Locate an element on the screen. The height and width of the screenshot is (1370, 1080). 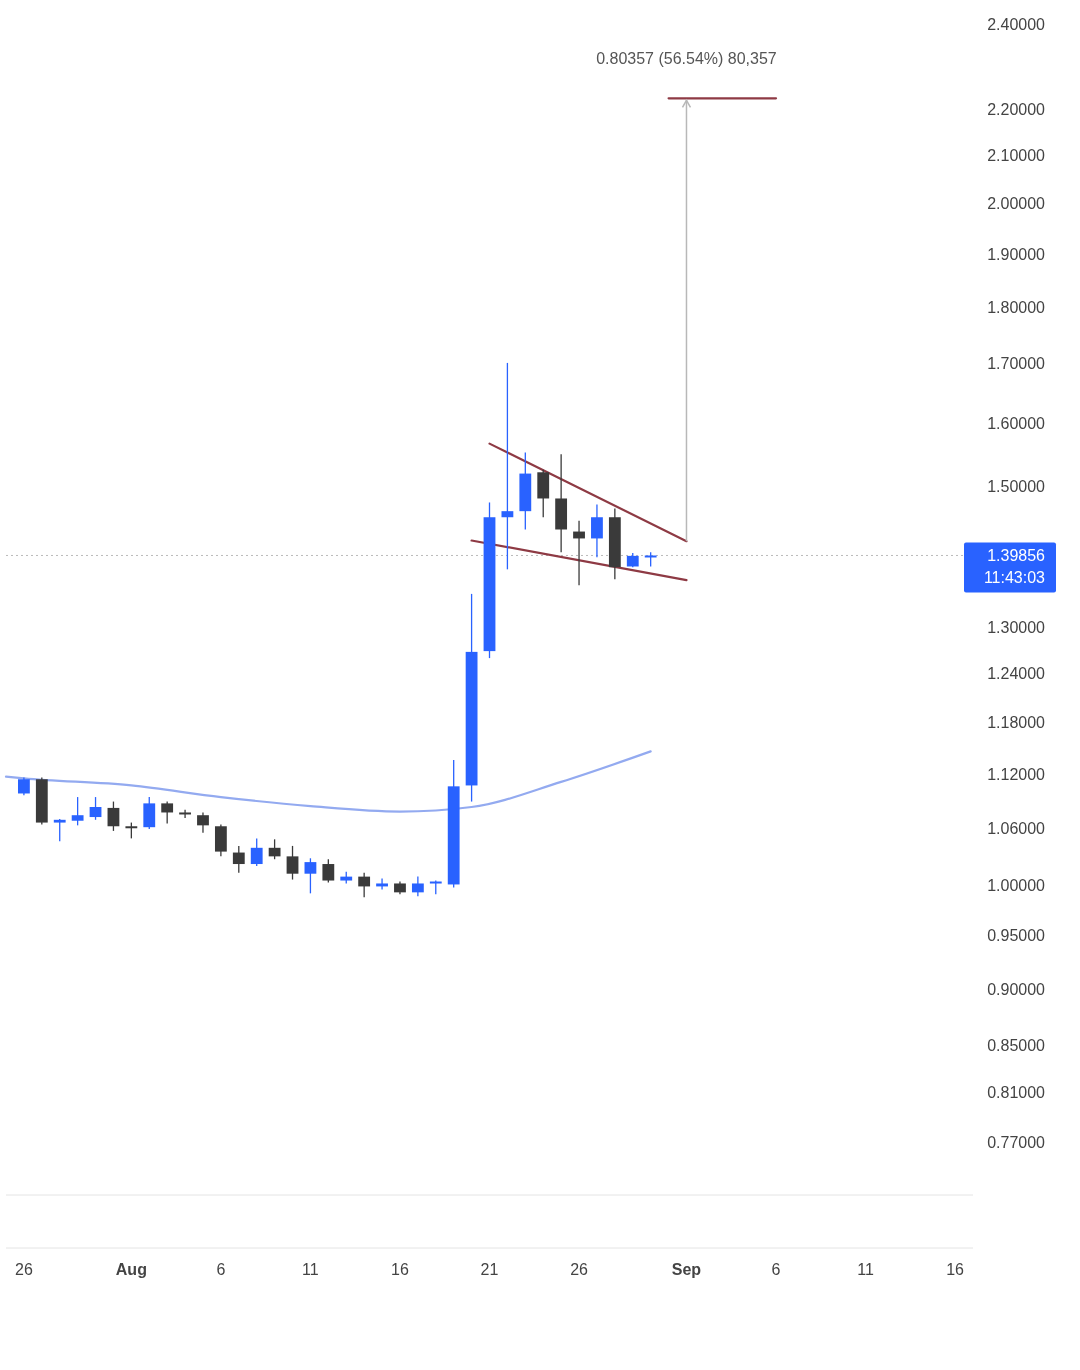
y-tick-label: 1.80000 is located at coordinates (1016, 307).